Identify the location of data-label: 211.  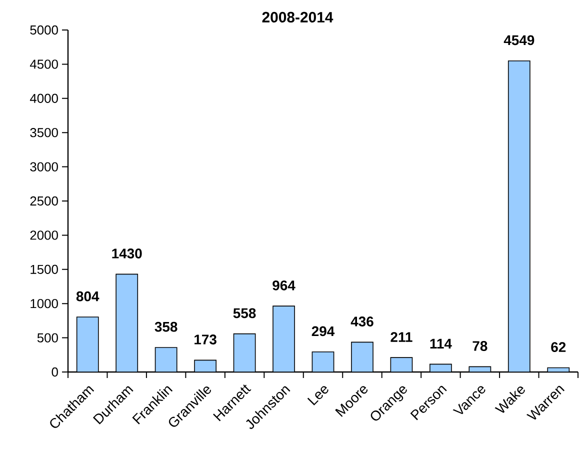
(401, 337).